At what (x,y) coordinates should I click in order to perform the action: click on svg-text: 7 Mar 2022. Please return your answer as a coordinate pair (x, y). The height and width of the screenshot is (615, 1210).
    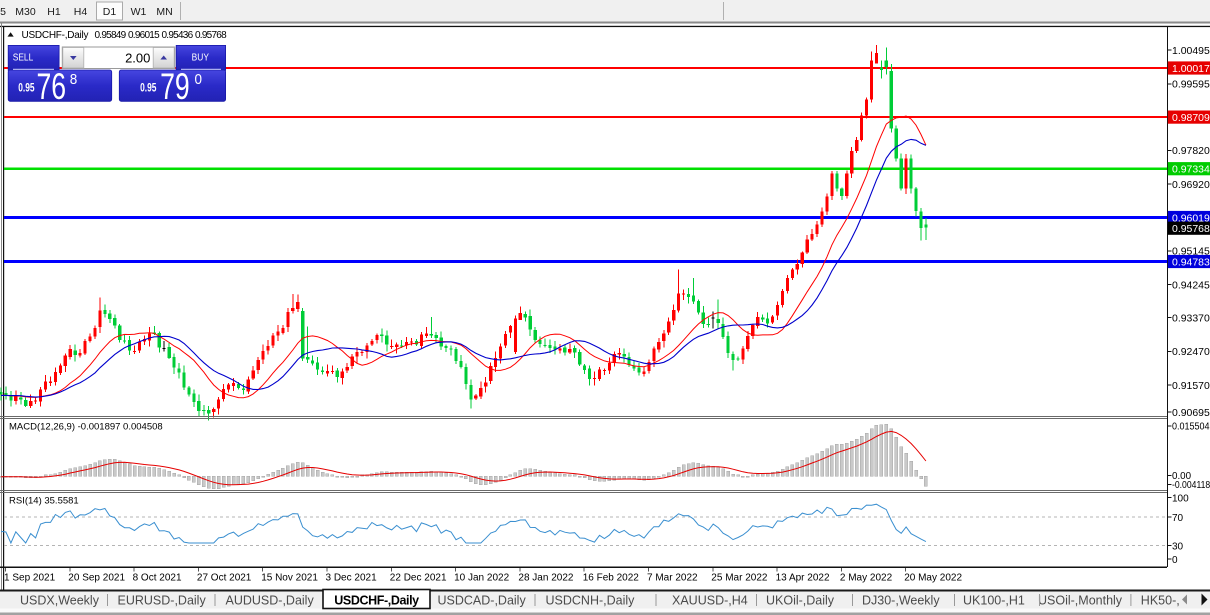
    Looking at the image, I should click on (672, 578).